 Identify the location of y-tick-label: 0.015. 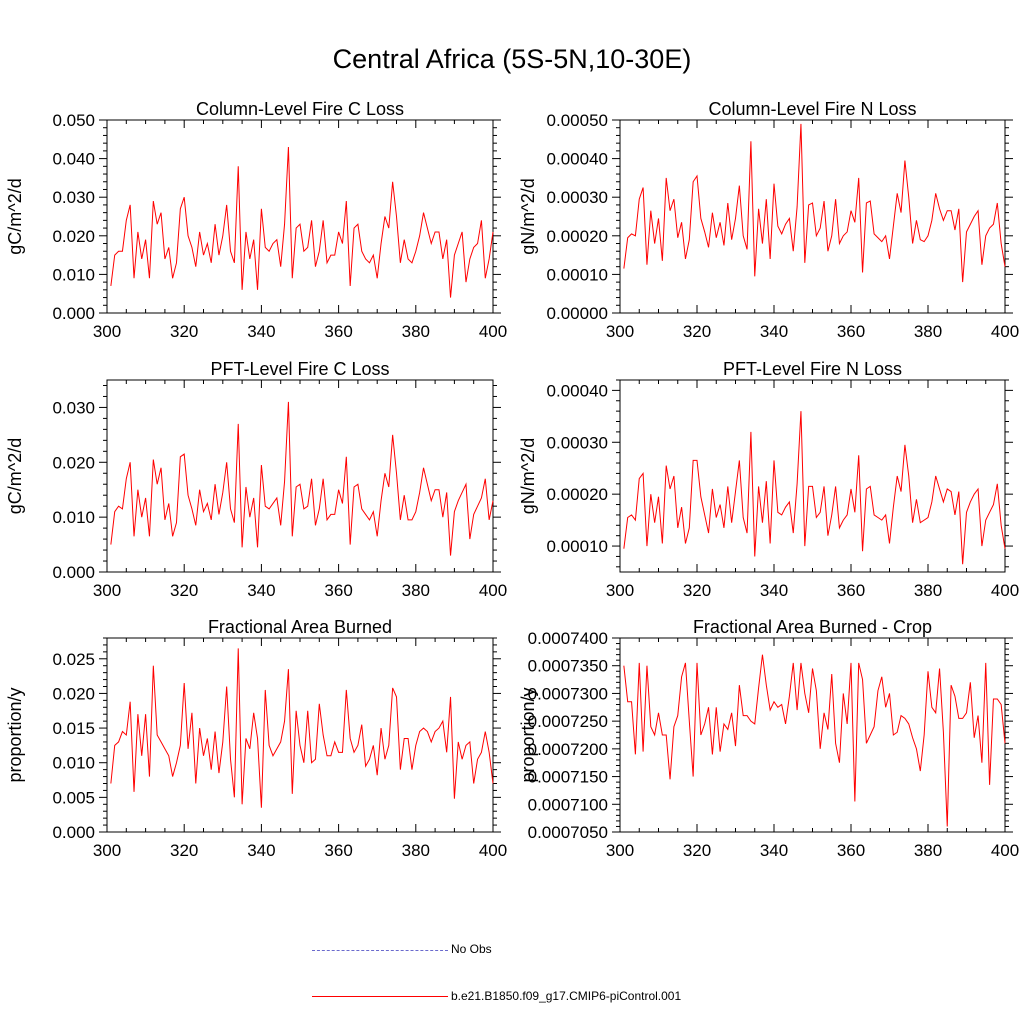
(73, 728).